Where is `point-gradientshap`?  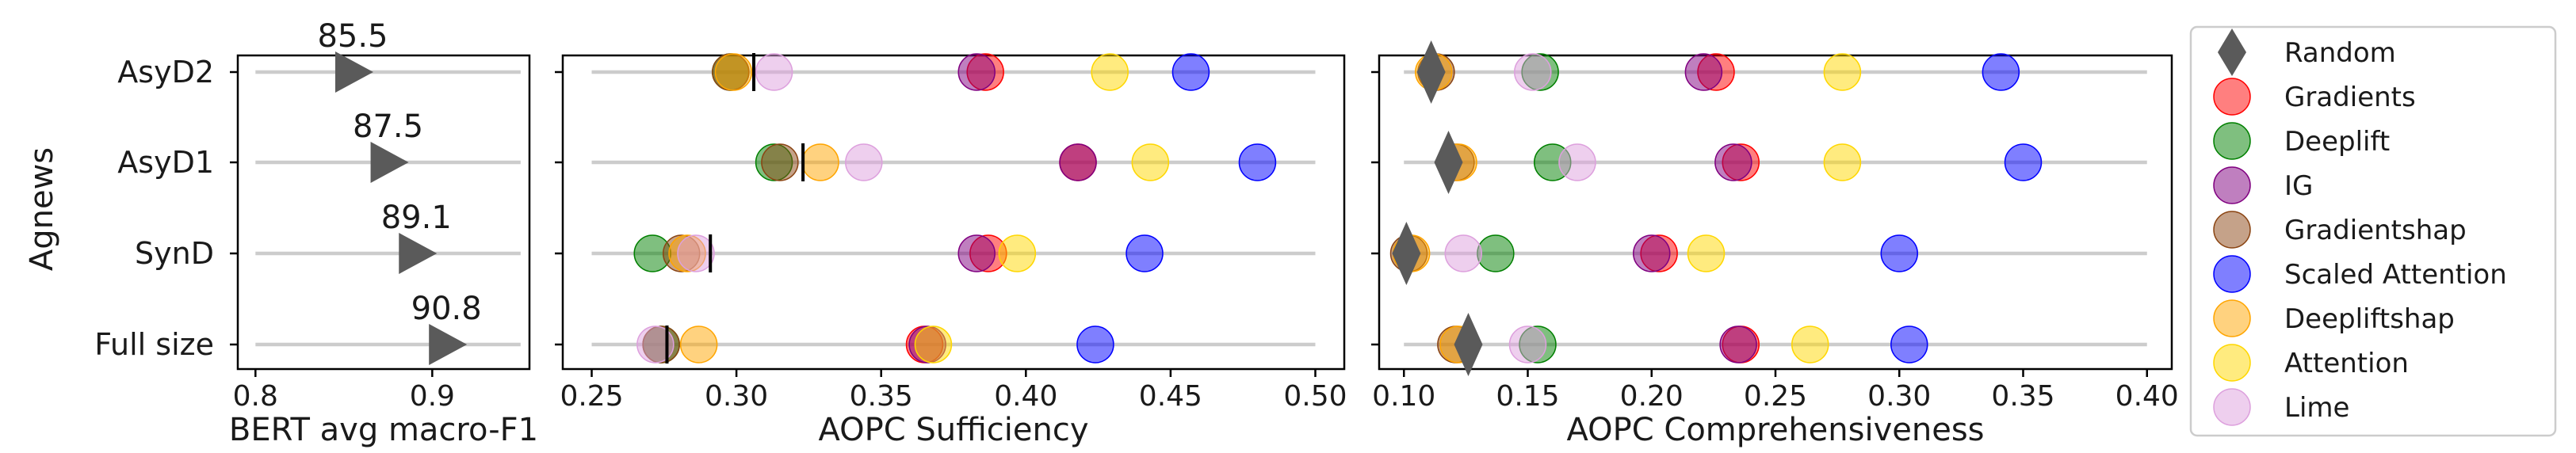
point-gradientshap is located at coordinates (780, 162).